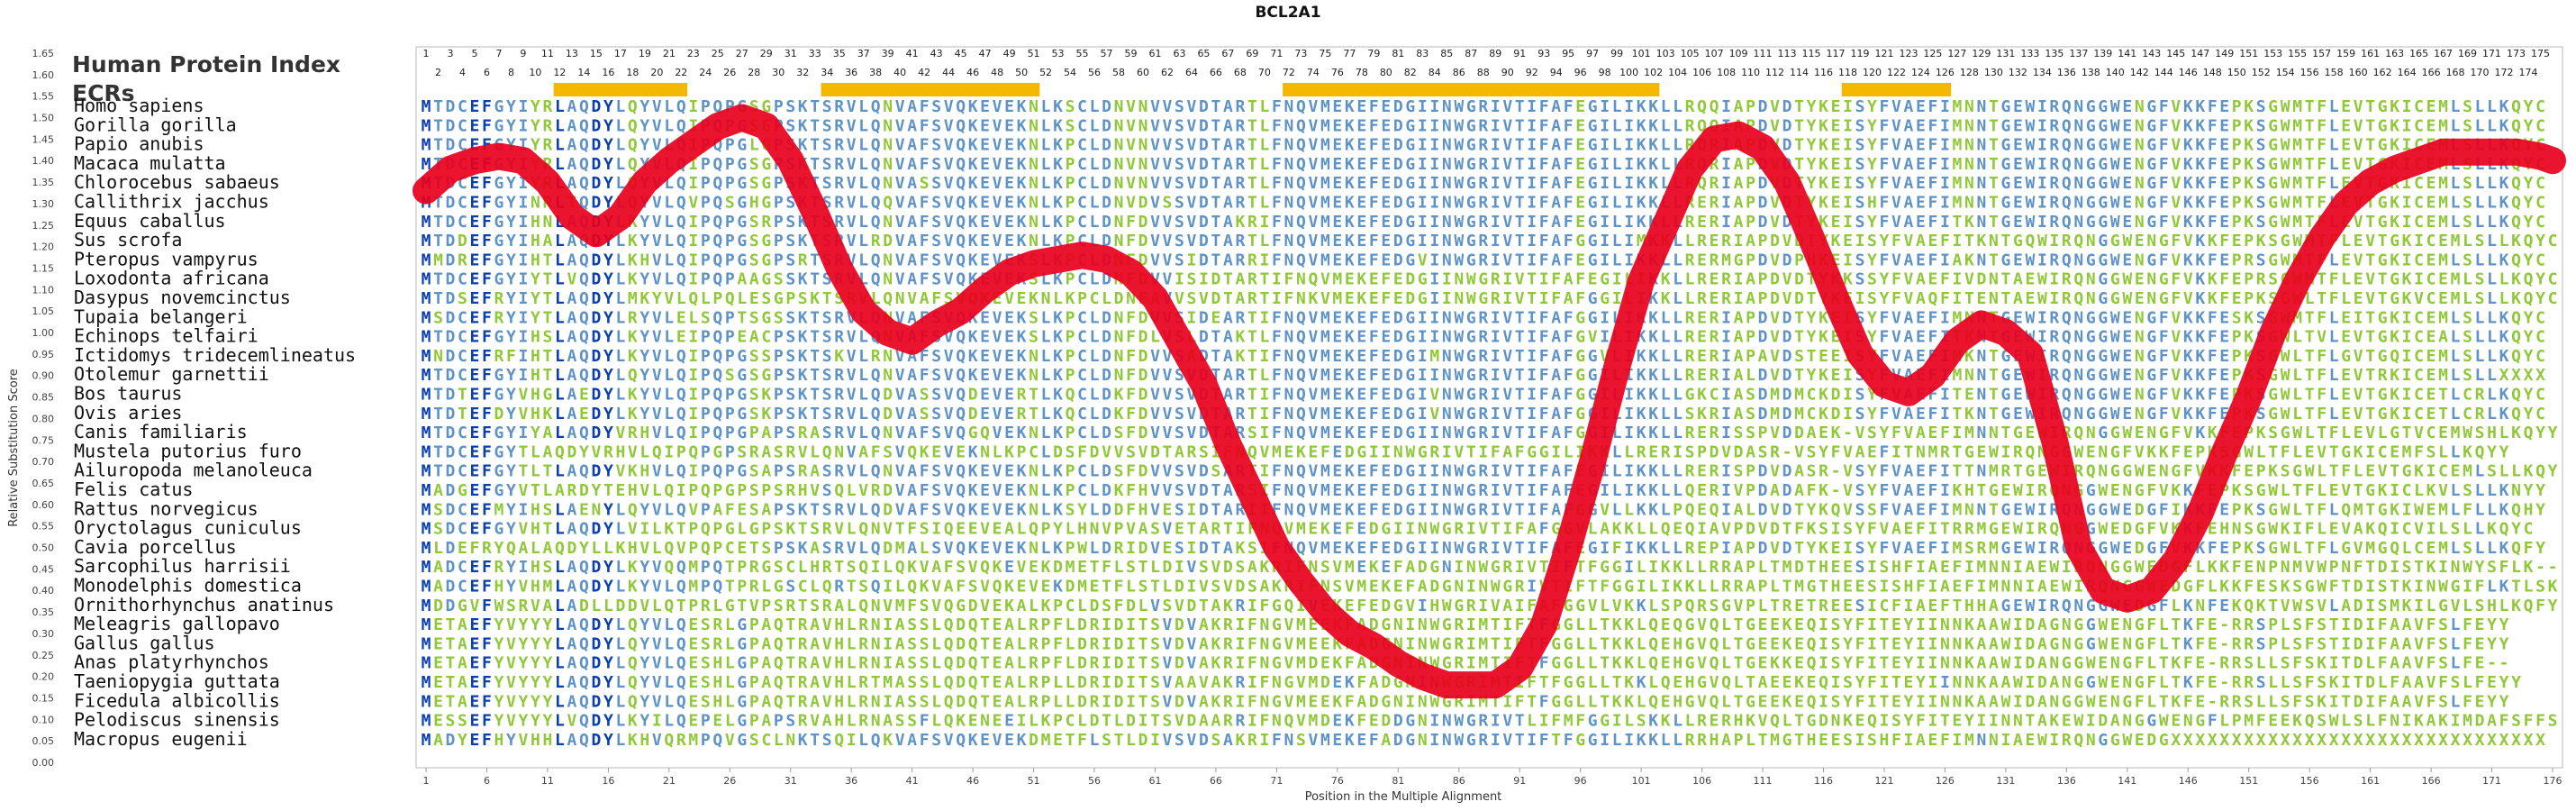 This screenshot has width=2576, height=811. What do you see at coordinates (44, 53) in the screenshot?
I see `y-tick-label: 1.65` at bounding box center [44, 53].